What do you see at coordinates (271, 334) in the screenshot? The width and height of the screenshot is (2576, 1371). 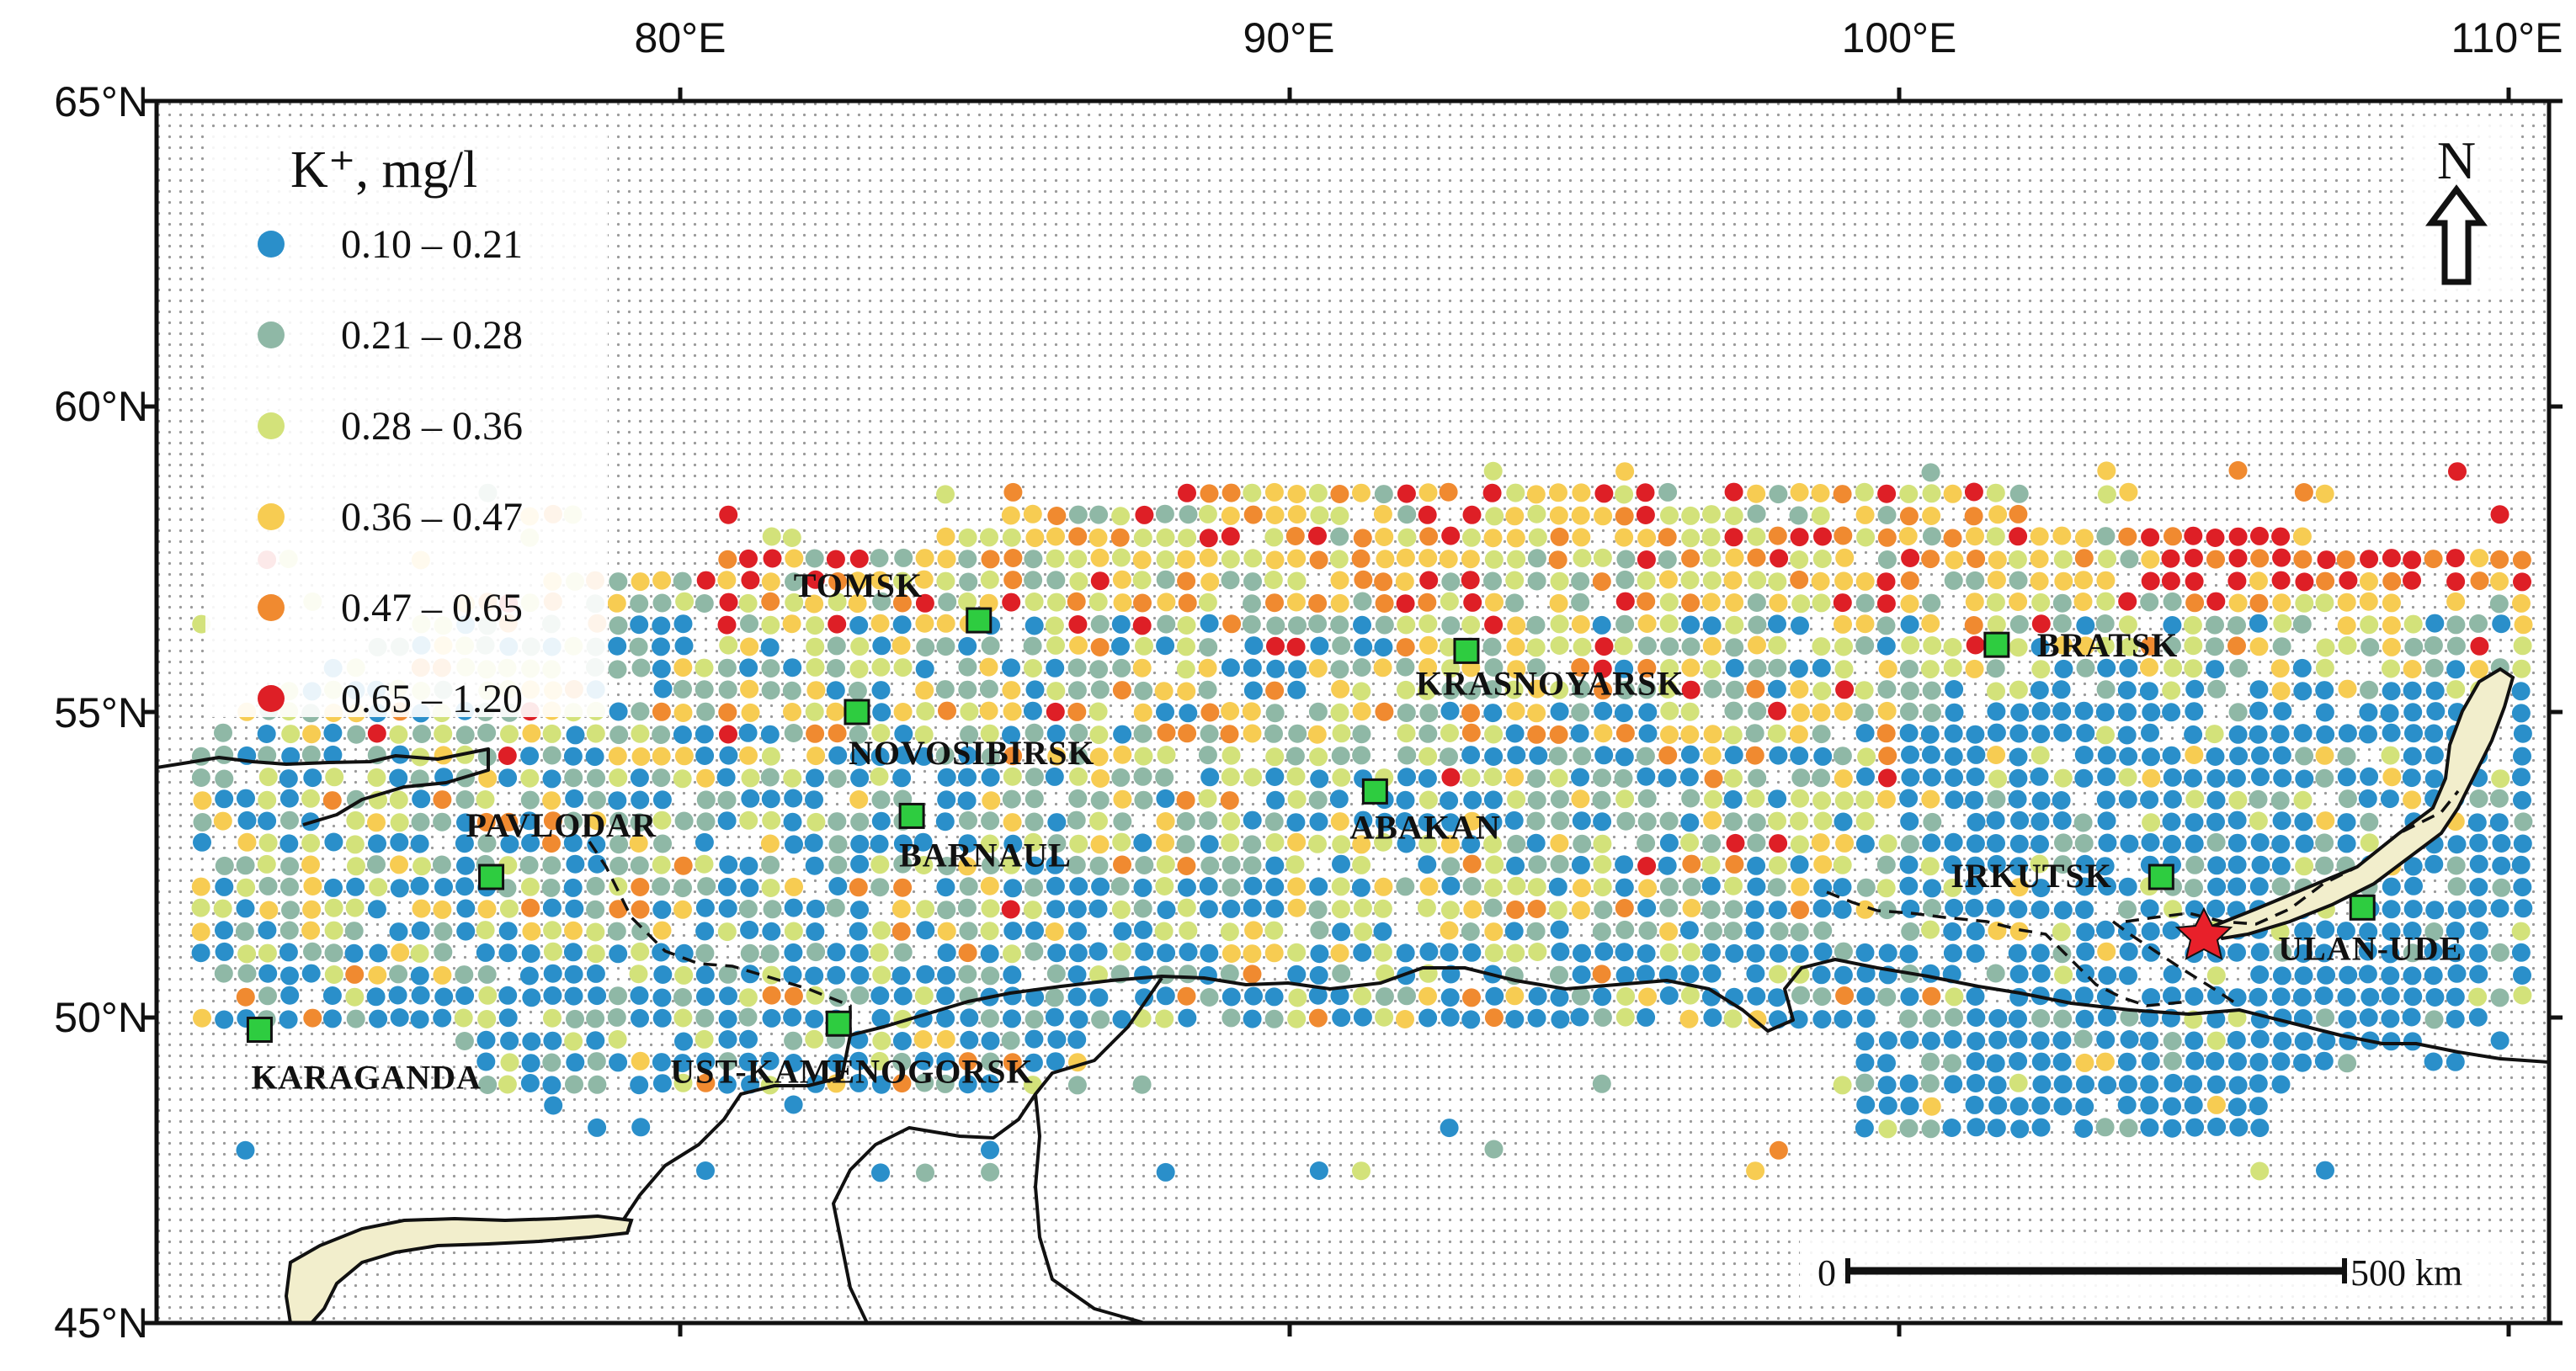 I see `legend-swatch` at bounding box center [271, 334].